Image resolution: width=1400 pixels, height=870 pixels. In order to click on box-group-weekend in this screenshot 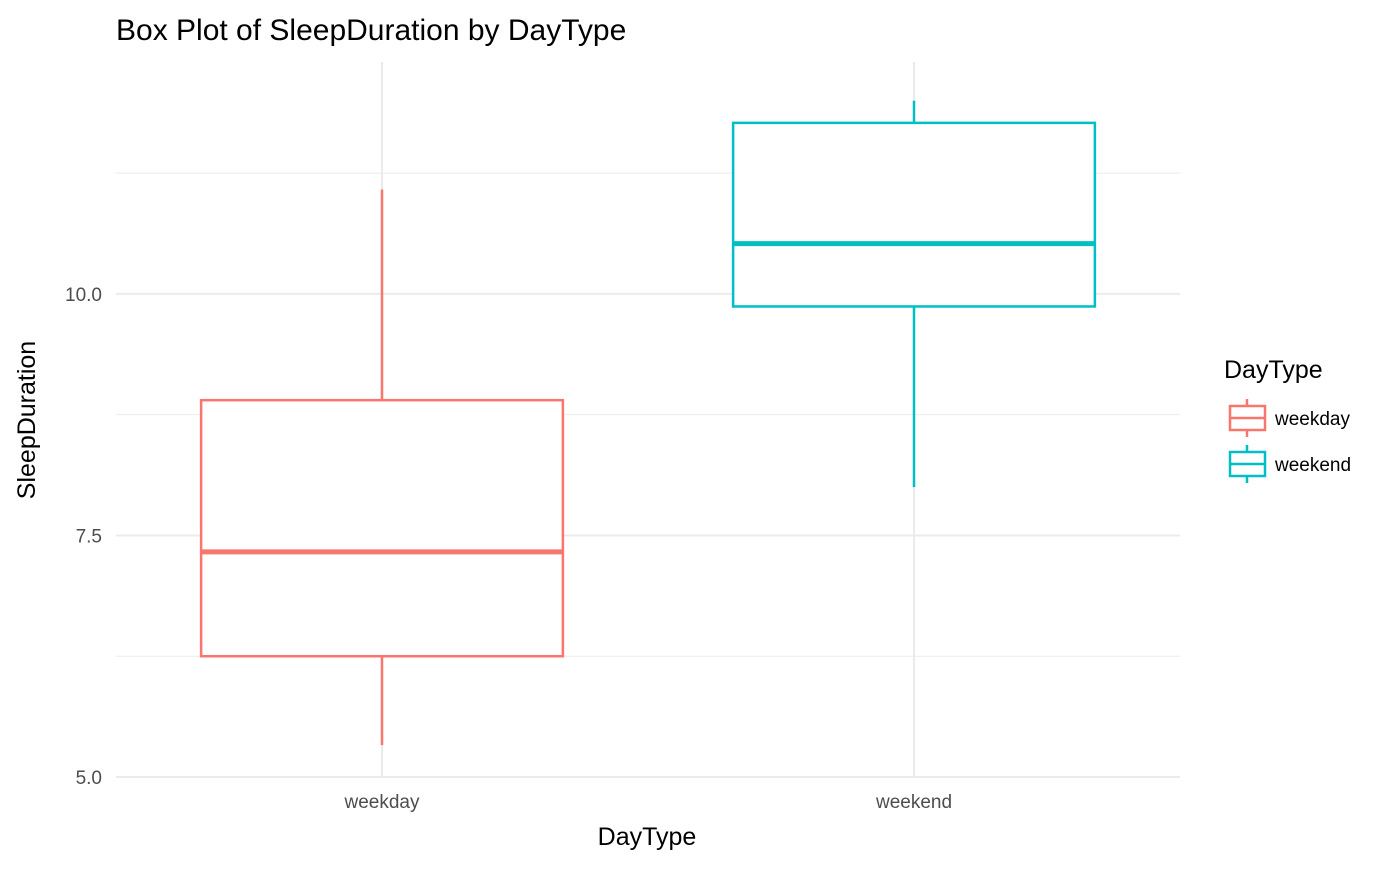, I will do `click(914, 294)`.